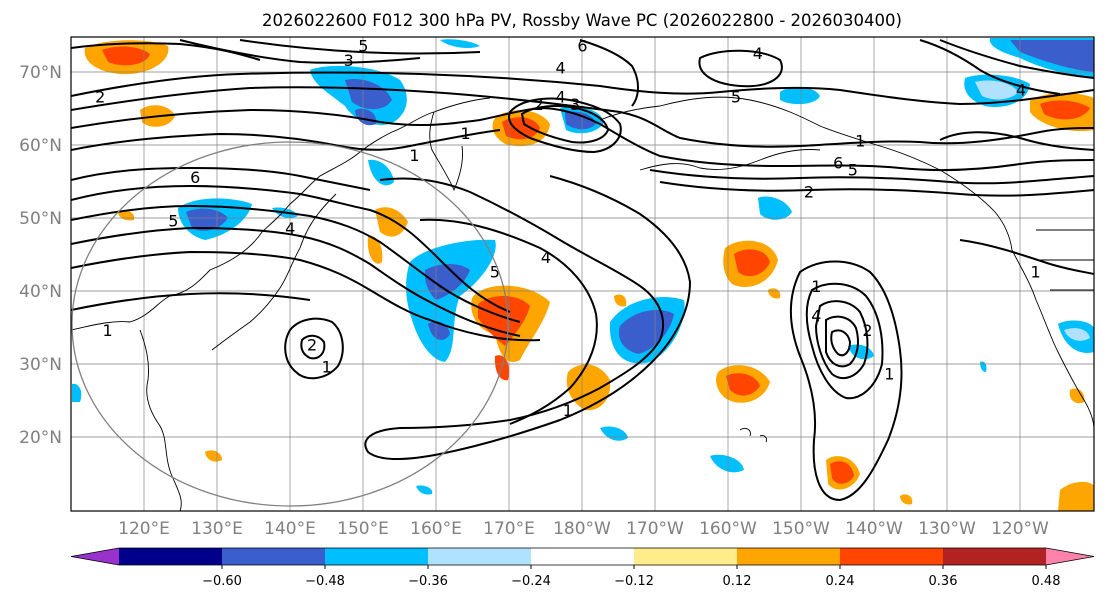 The image size is (1105, 604). I want to click on lon-label: 160°E, so click(436, 529).